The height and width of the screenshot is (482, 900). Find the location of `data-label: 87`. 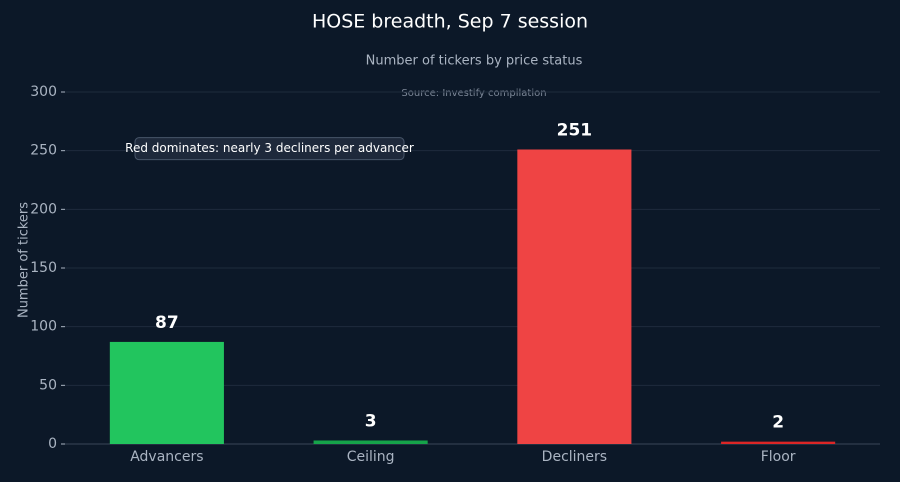

data-label: 87 is located at coordinates (167, 323).